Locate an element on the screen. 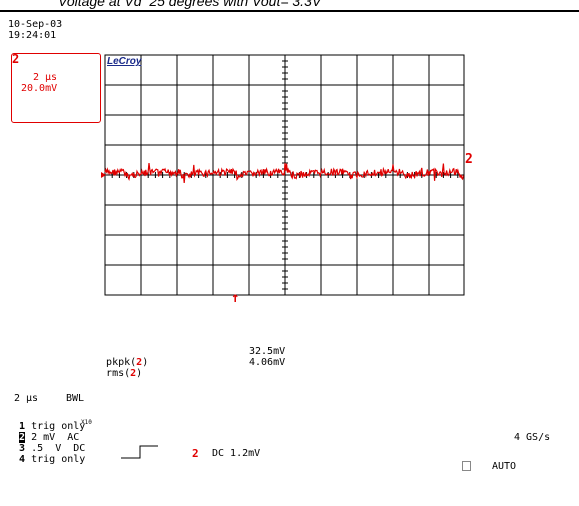 Image resolution: width=579 pixels, height=506 pixels. channel-1-number: 1 is located at coordinates (22, 426).